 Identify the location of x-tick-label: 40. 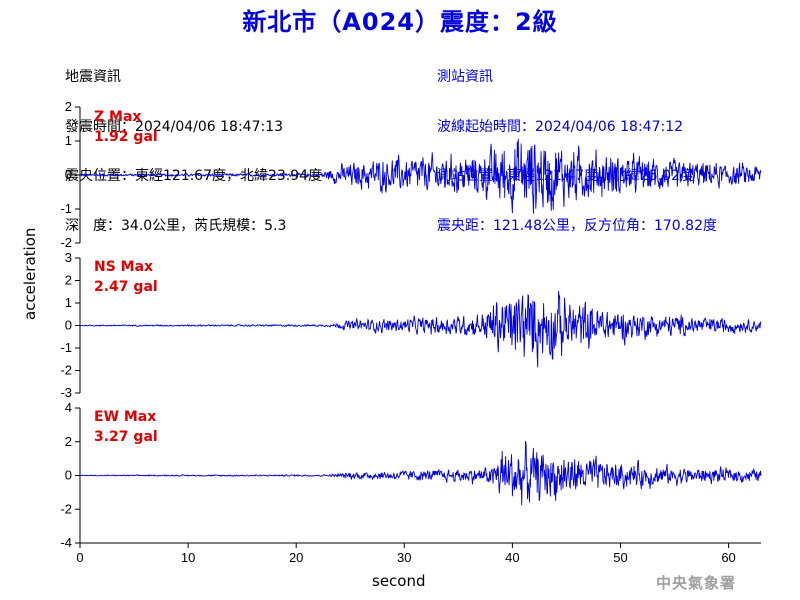
(512, 557).